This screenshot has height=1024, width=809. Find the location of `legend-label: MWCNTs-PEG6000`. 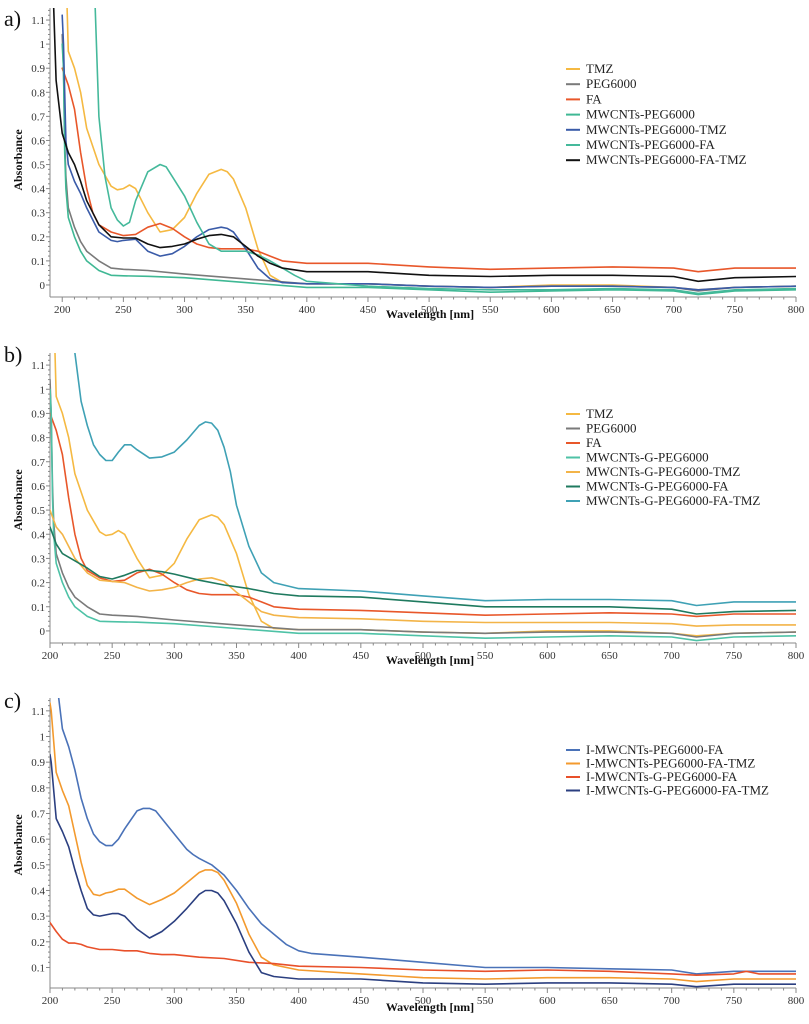

legend-label: MWCNTs-PEG6000 is located at coordinates (640, 114).